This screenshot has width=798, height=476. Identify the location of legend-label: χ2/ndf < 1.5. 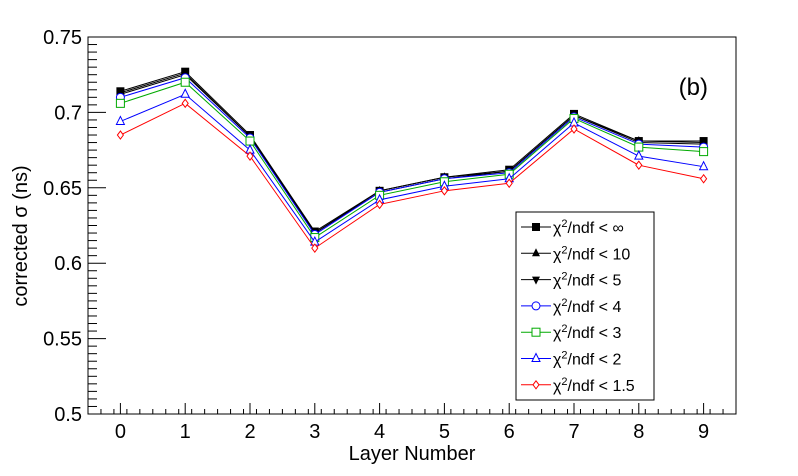
(594, 385).